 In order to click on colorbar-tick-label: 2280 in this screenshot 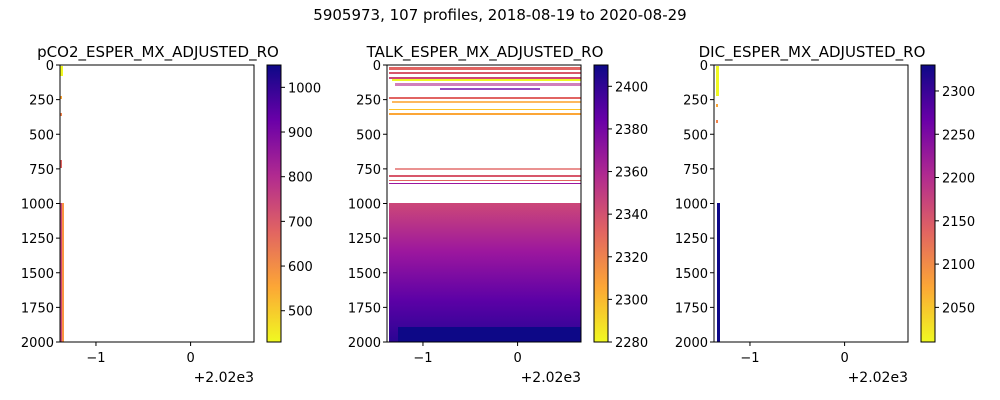, I will do `click(631, 343)`.